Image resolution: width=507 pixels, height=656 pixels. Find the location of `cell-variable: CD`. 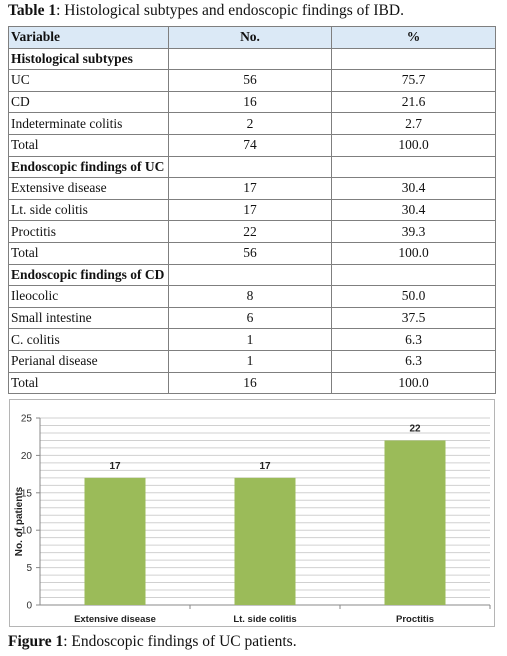

cell-variable: CD is located at coordinates (88, 102).